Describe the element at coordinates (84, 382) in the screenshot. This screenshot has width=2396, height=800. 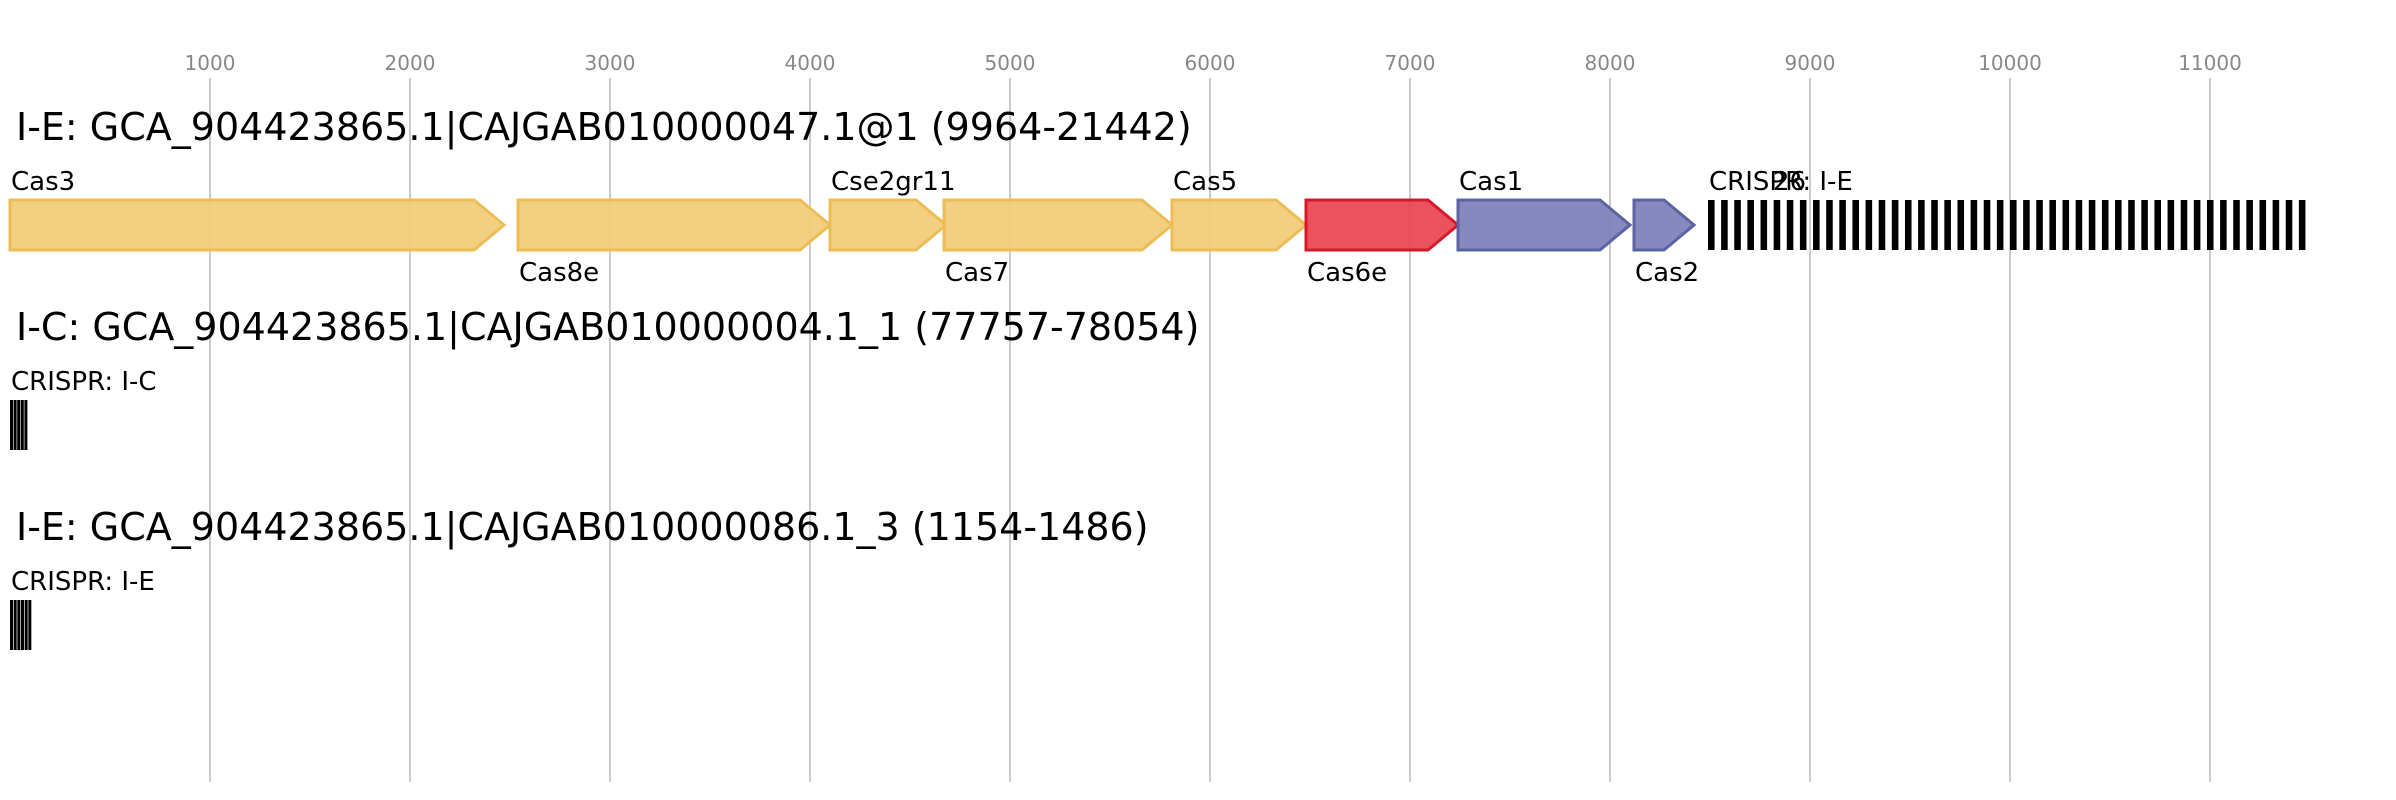
I see `feature-label: CRISPR: I-C` at that location.